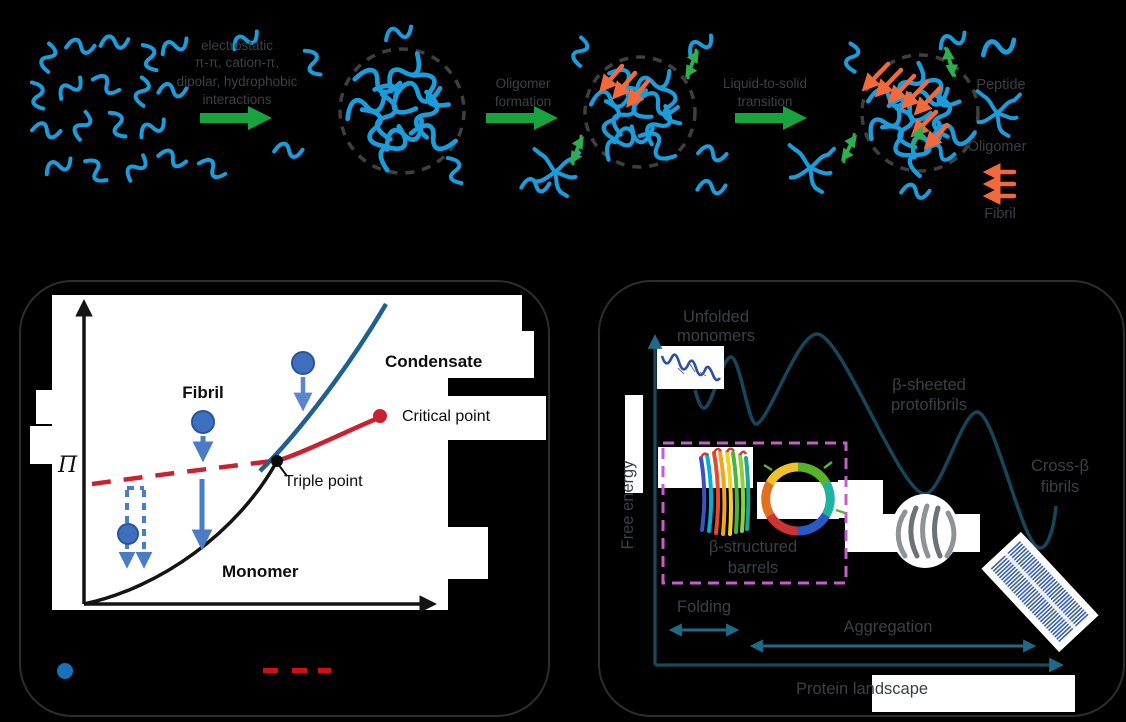 This screenshot has width=1126, height=722. Describe the element at coordinates (912, 531) in the screenshot. I see `protofibril-structure` at that location.